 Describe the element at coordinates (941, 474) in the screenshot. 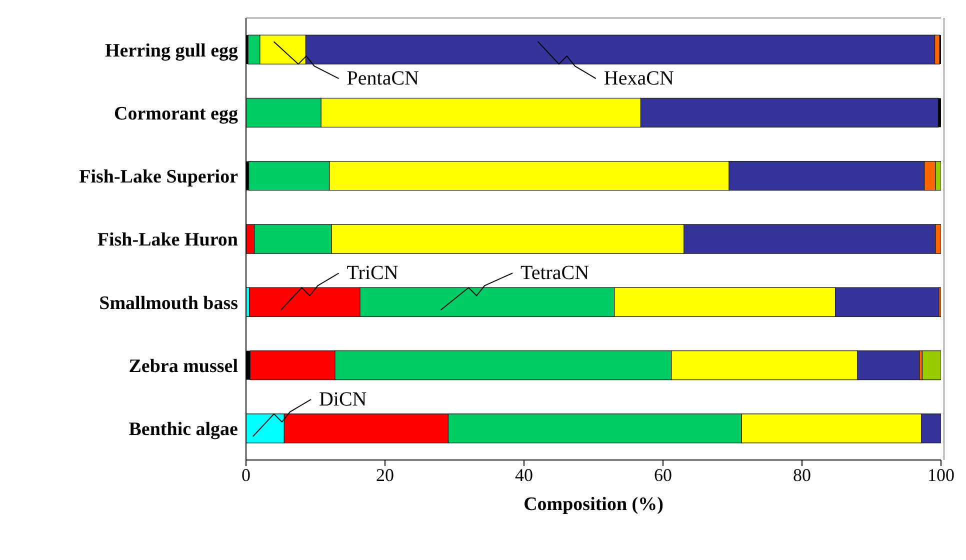

I see `x-tick-label: 100` at that location.